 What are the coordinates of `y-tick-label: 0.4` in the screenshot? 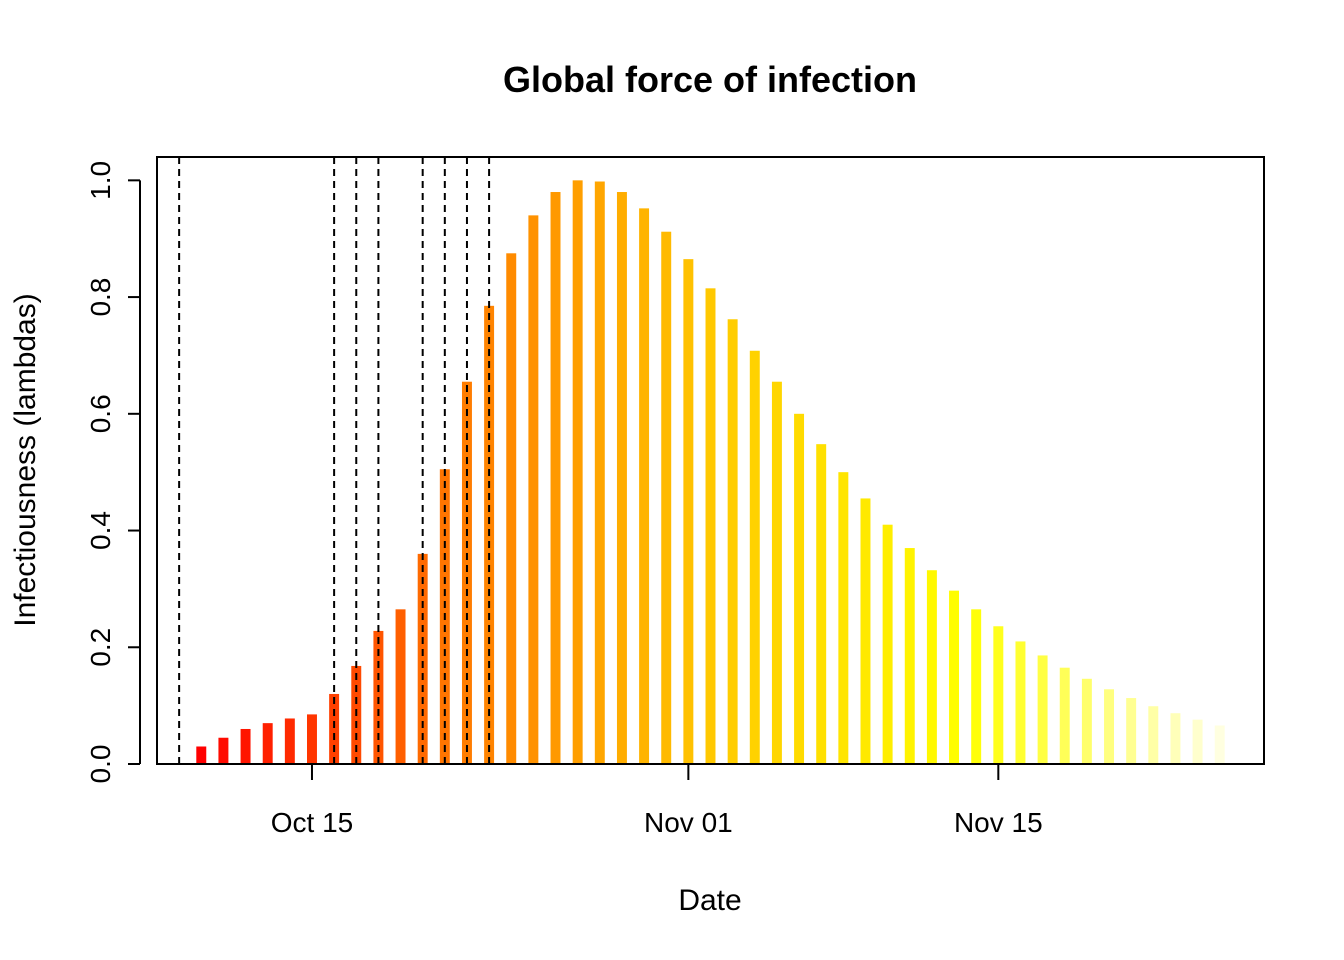 It's located at (100, 530).